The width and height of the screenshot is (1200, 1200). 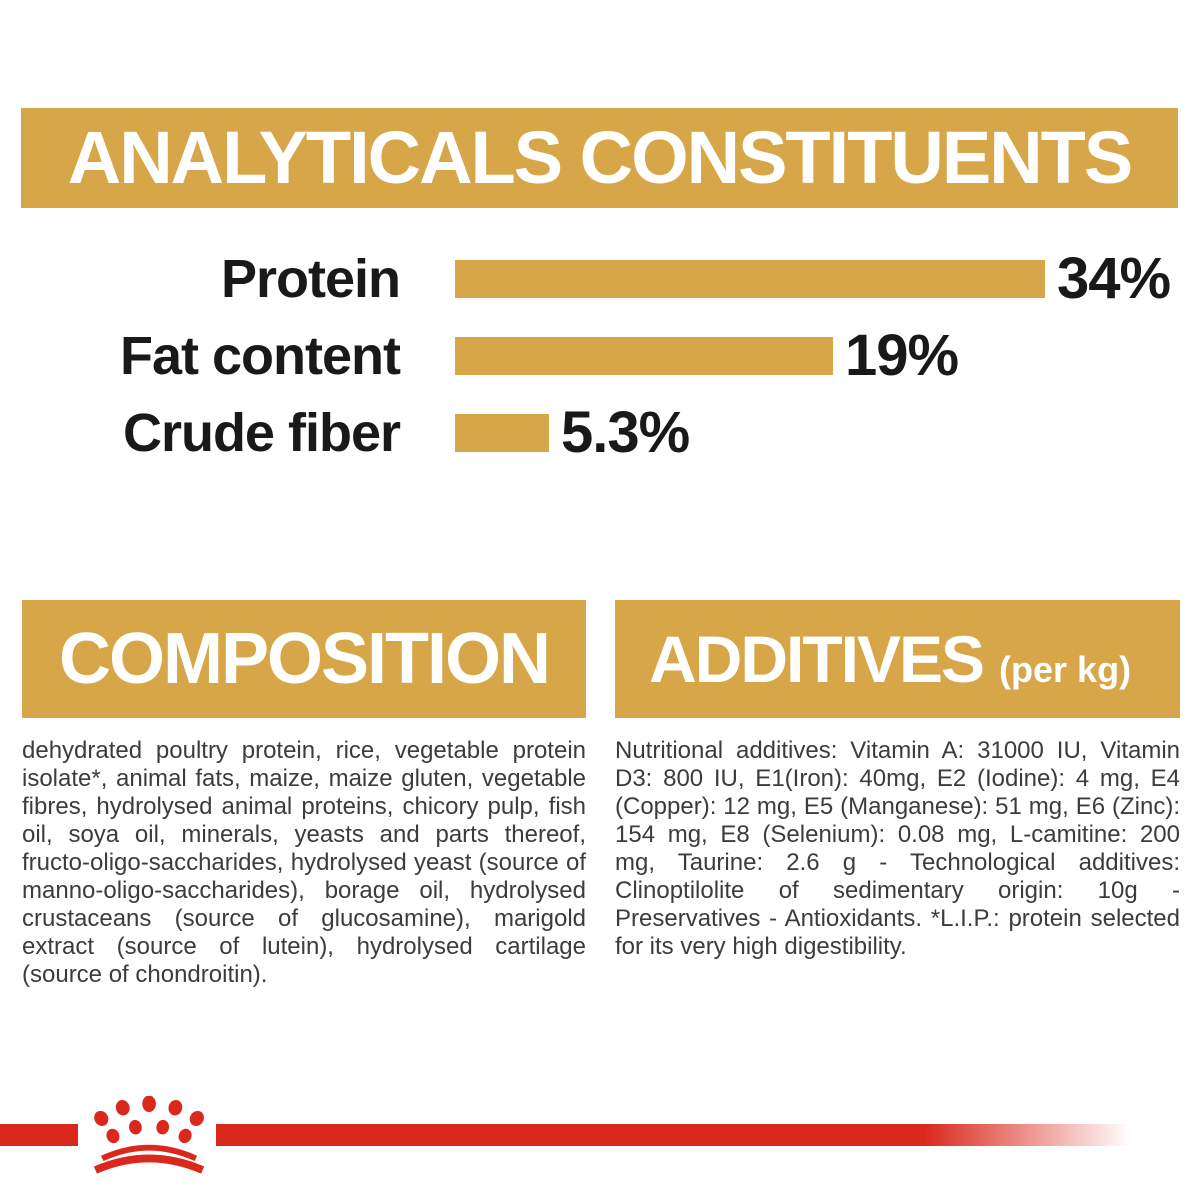 I want to click on footer-red-line-left, so click(x=39, y=1135).